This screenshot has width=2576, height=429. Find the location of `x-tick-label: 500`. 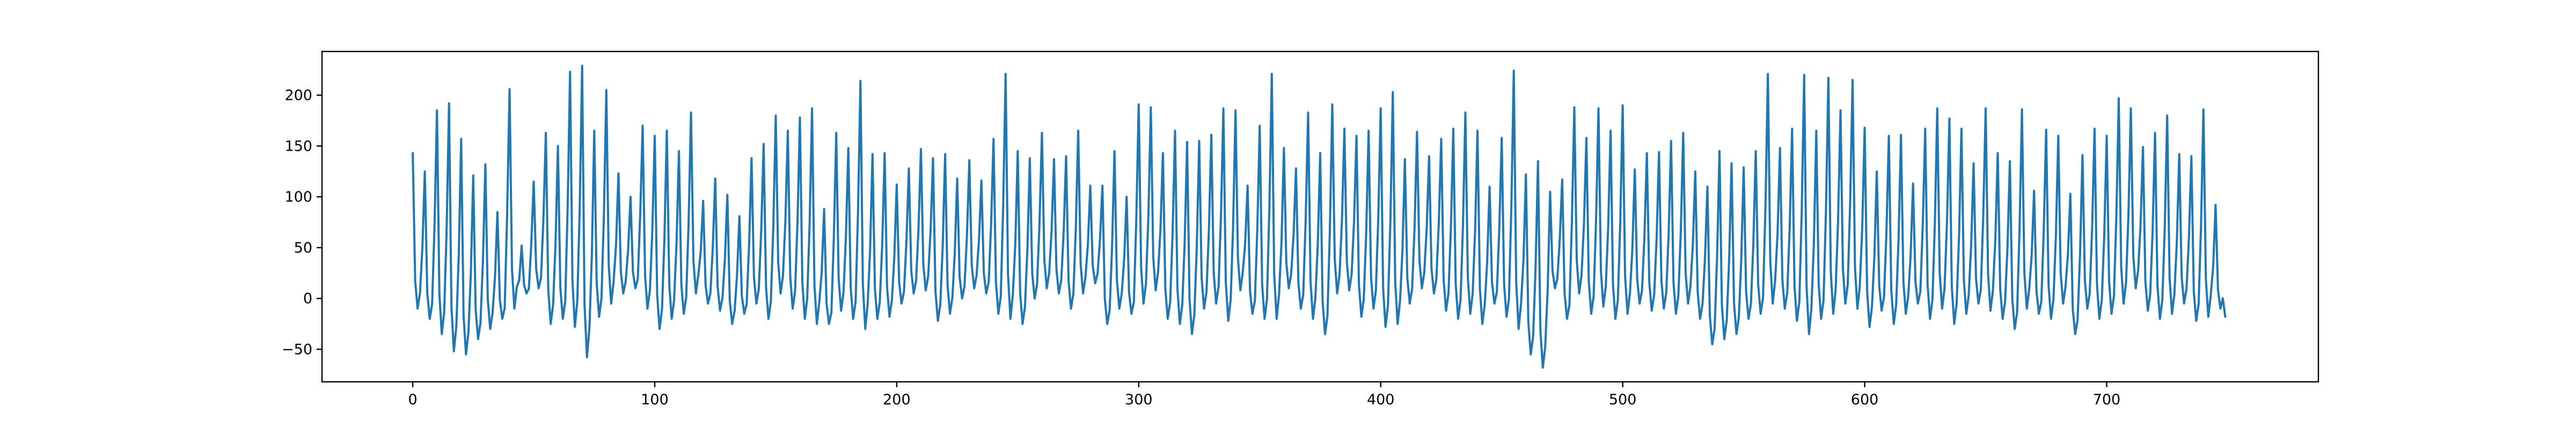

x-tick-label: 500 is located at coordinates (1623, 399).